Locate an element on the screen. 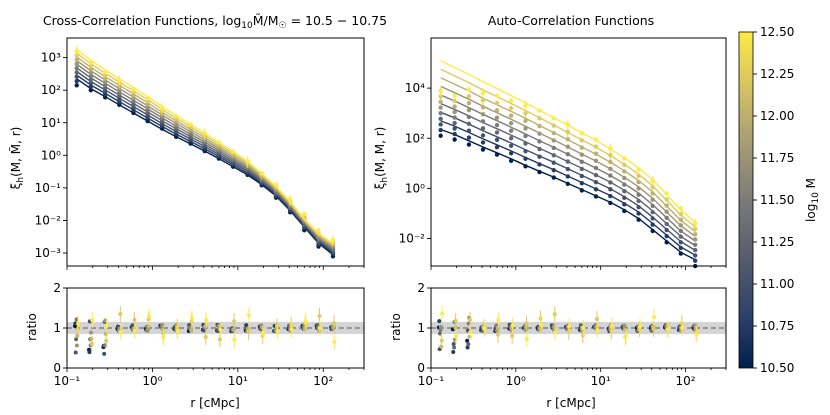  auto-title: Auto-Correlation Functions is located at coordinates (571, 20).